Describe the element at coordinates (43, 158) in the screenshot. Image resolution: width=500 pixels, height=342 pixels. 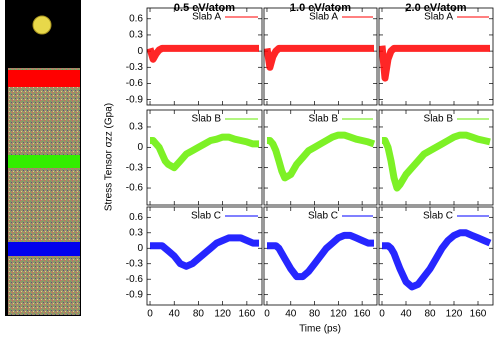
I see `simulation-image` at that location.